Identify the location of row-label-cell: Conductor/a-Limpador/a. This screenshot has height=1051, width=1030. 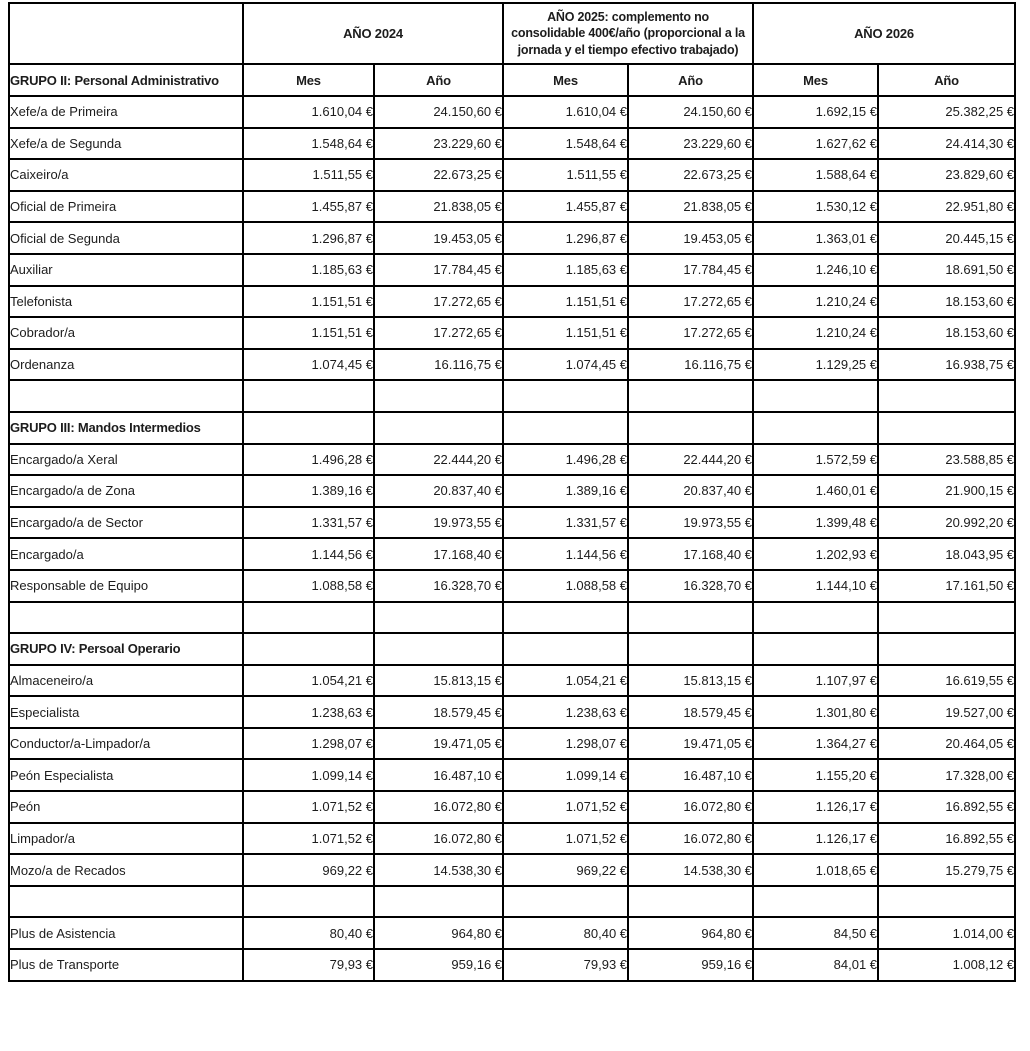
(126, 743).